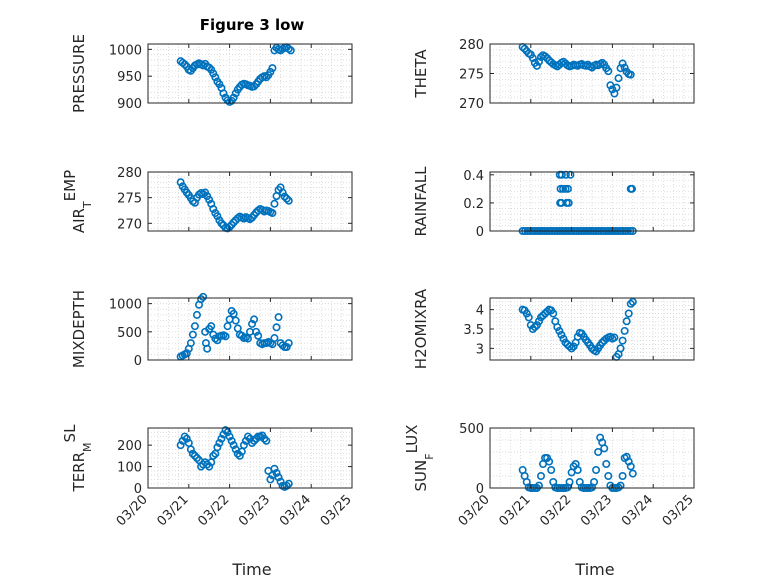 The height and width of the screenshot is (583, 778). What do you see at coordinates (596, 510) in the screenshot?
I see `x-tick-label: 03/23` at bounding box center [596, 510].